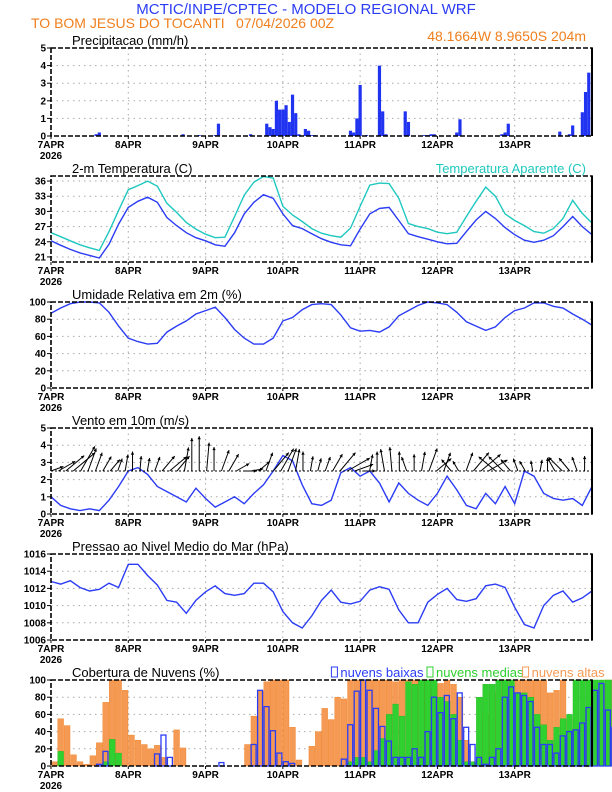 This screenshot has width=612, height=792. What do you see at coordinates (41, 197) in the screenshot?
I see `y-tick-label: 33` at bounding box center [41, 197].